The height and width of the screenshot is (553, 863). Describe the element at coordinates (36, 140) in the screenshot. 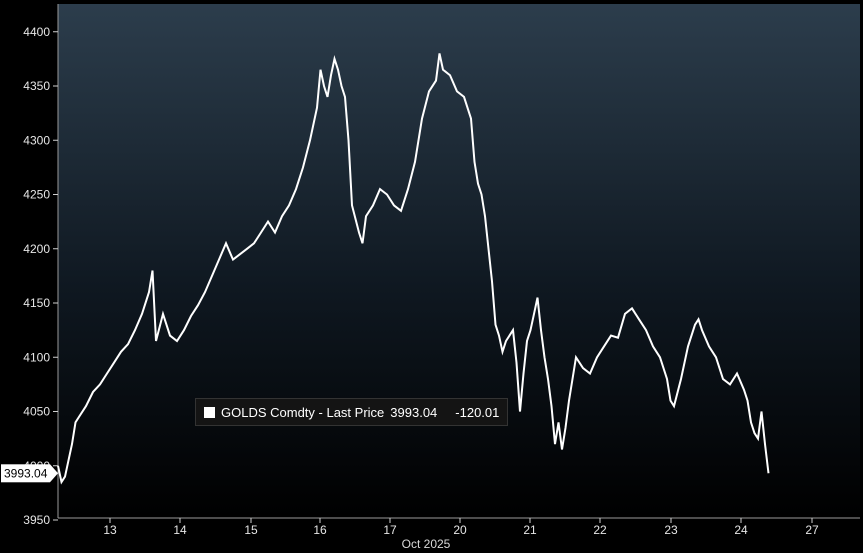

I see `y-tick-label: 4300` at that location.